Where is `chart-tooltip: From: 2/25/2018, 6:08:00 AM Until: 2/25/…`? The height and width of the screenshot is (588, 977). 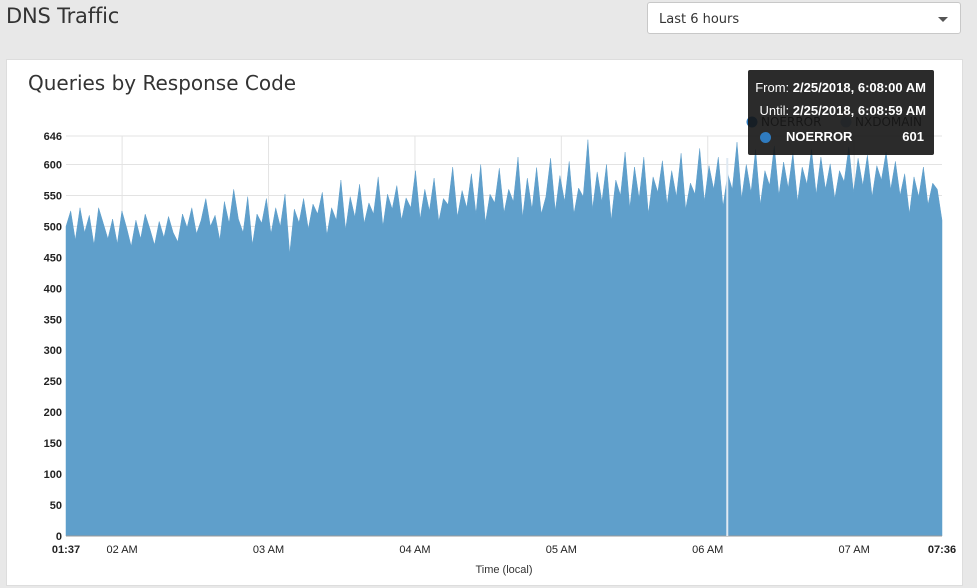 chart-tooltip: From: 2/25/2018, 6:08:00 AM Until: 2/25/… is located at coordinates (841, 112).